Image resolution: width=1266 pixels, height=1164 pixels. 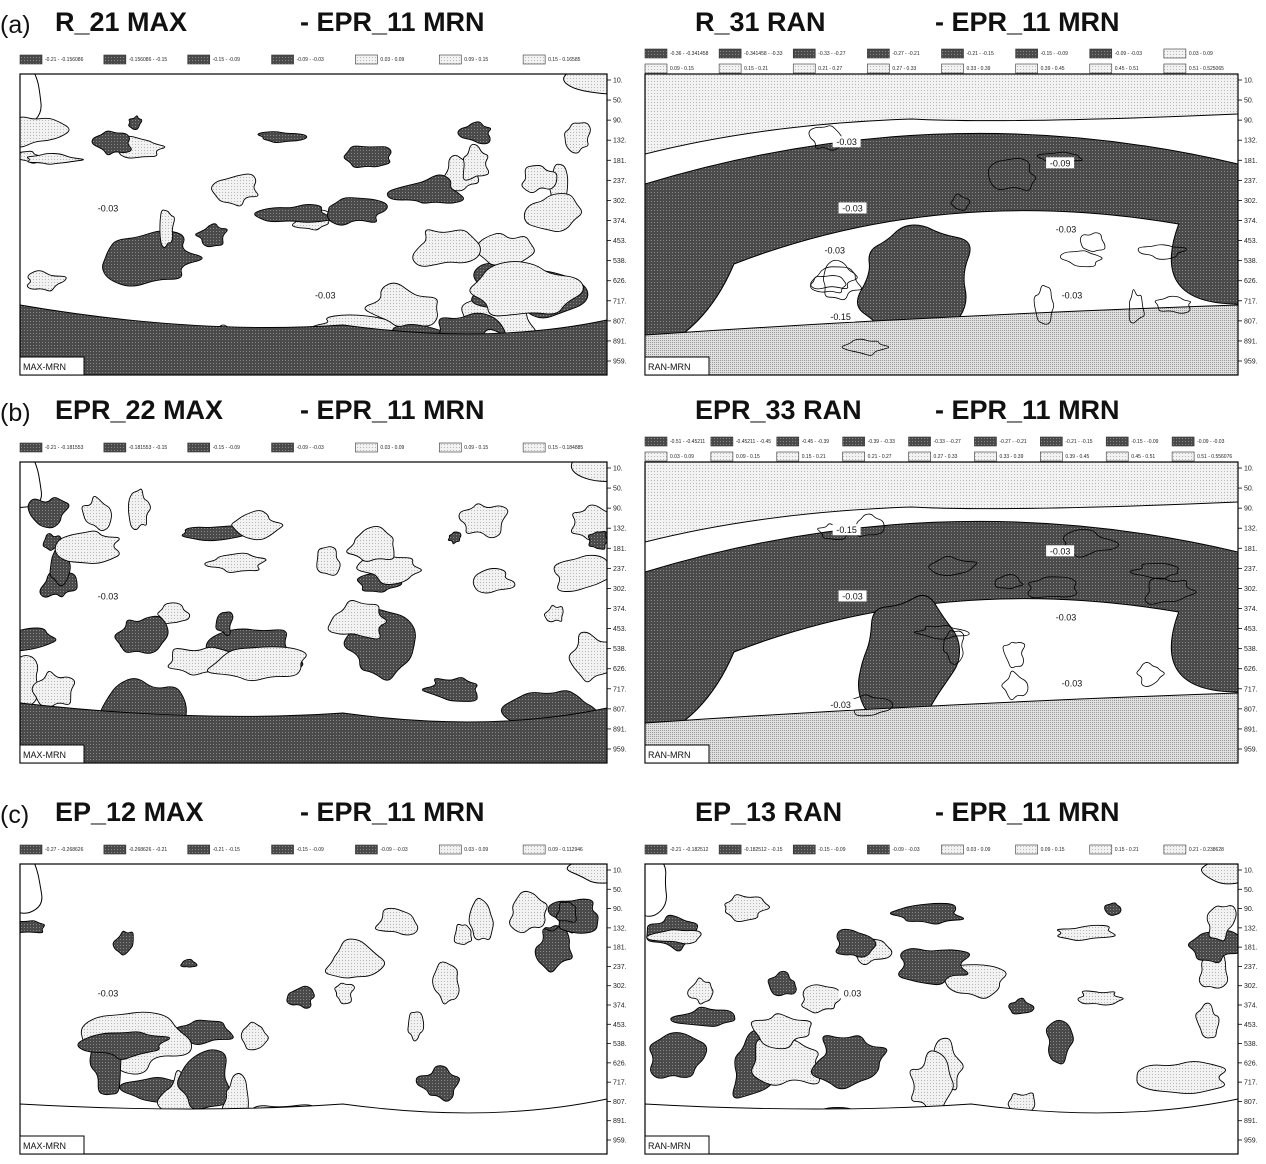 What do you see at coordinates (392, 22) in the screenshot?
I see `panel-title-suffix: - EPR_11 MRN` at bounding box center [392, 22].